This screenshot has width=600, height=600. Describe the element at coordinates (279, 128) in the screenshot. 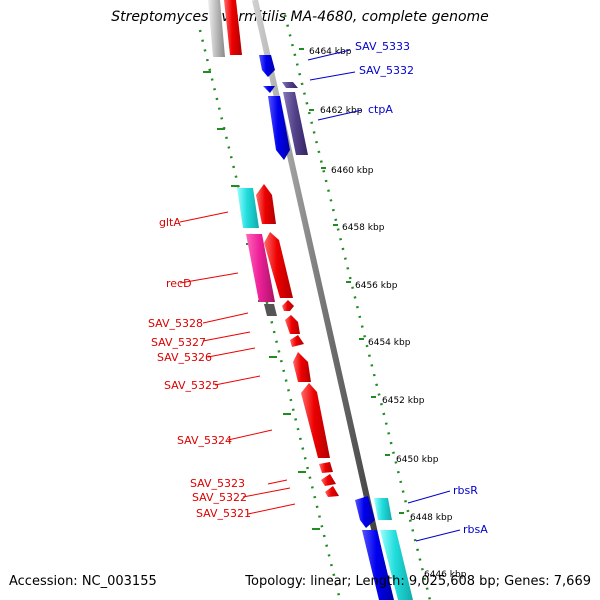

I see `gene-ctpA` at that location.